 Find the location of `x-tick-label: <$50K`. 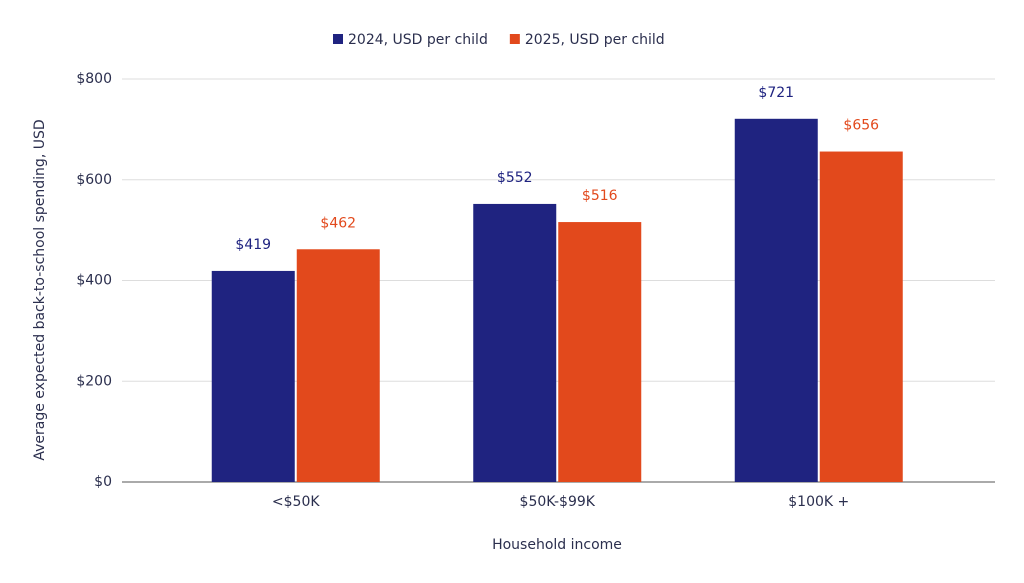

x-tick-label: <$50K is located at coordinates (296, 502).